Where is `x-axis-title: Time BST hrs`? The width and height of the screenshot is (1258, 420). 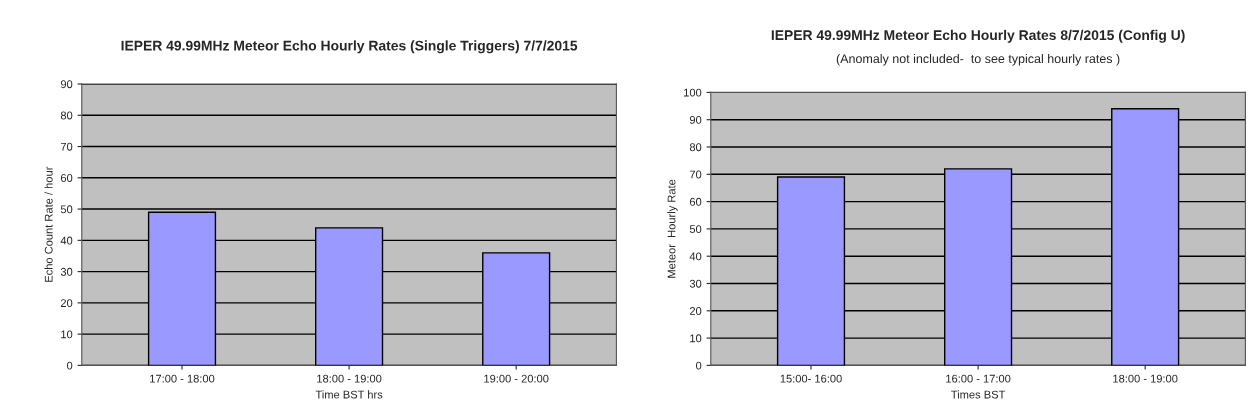
x-axis-title: Time BST hrs is located at coordinates (349, 394).